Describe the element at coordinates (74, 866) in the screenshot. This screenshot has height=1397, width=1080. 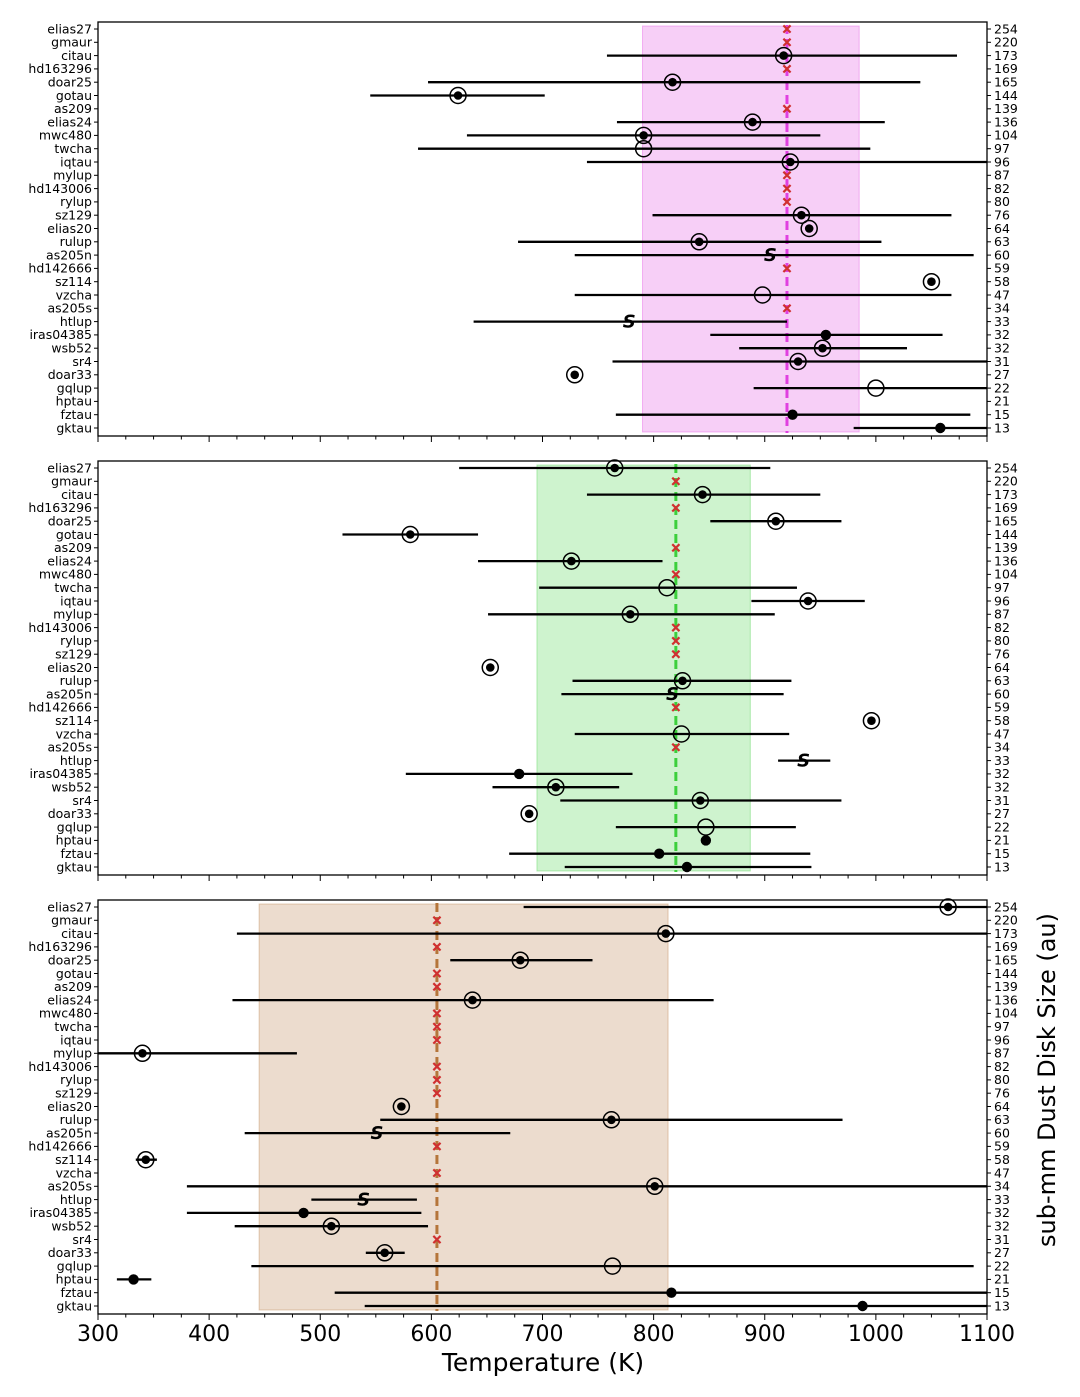
I see `disk-label-gktau: gktau` at that location.